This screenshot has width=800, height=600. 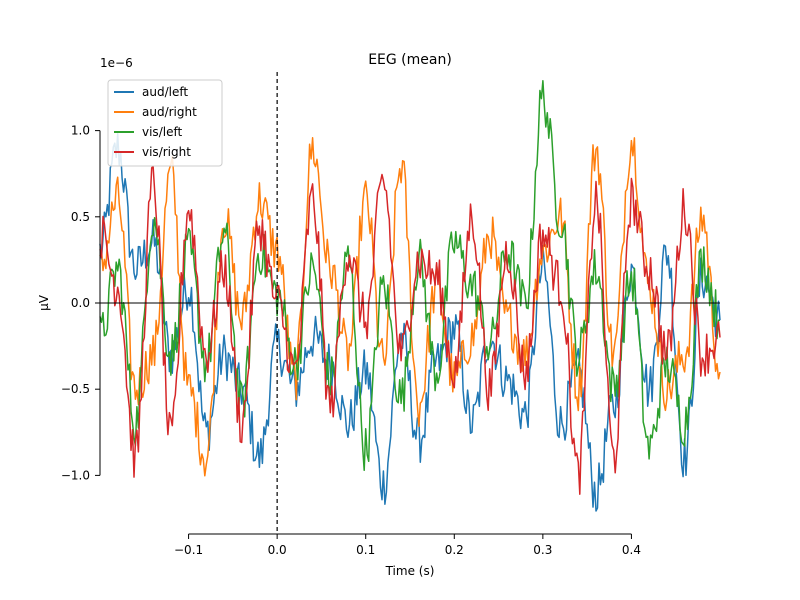 What do you see at coordinates (542, 550) in the screenshot?
I see `x-tick-label: 0.3` at bounding box center [542, 550].